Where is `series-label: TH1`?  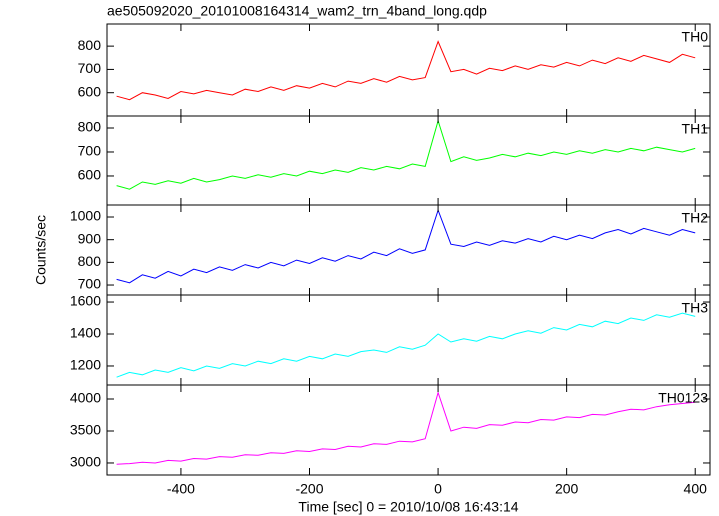 series-label: TH1 is located at coordinates (695, 129).